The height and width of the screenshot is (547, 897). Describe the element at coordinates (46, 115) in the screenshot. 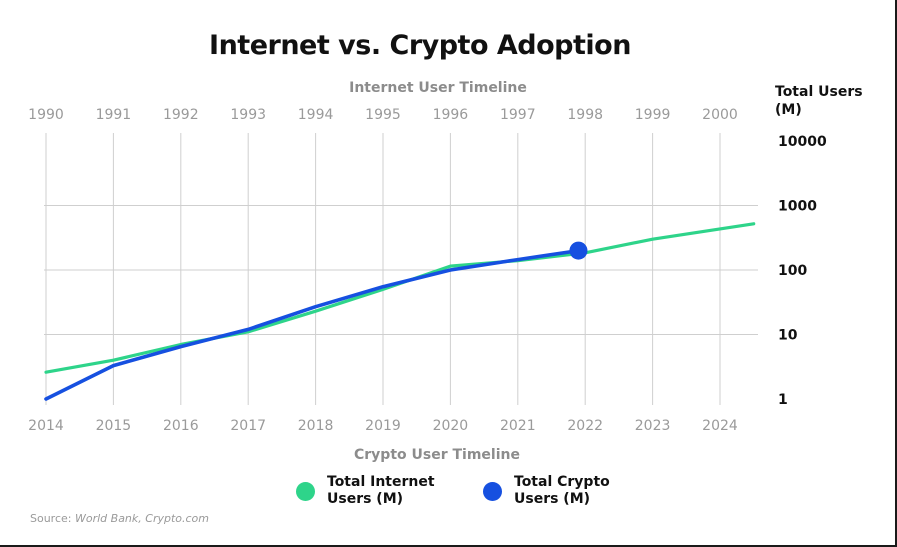

I see `top-tick-1990: 1990` at that location.